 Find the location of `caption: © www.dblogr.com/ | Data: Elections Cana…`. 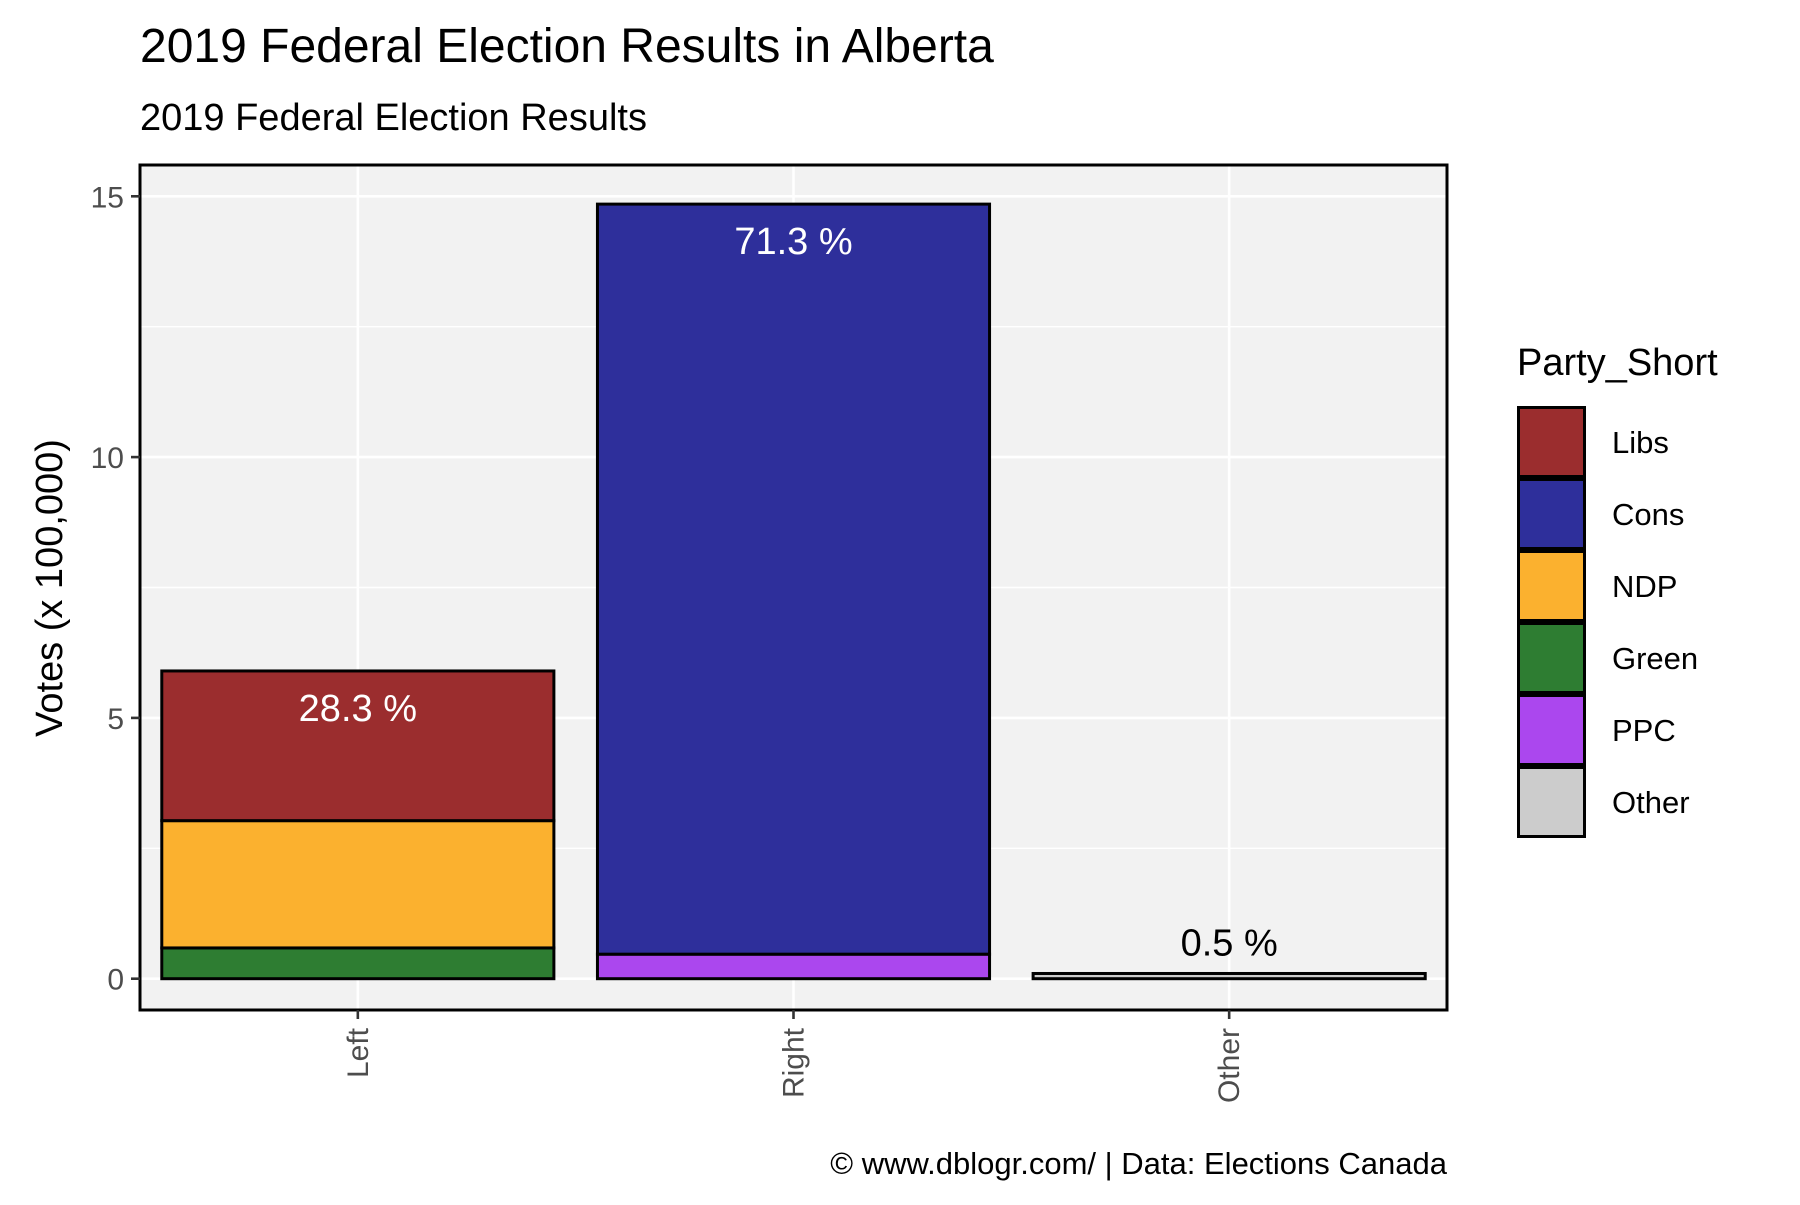

caption: © www.dblogr.com/ | Data: Elections Cana… is located at coordinates (1139, 1163).